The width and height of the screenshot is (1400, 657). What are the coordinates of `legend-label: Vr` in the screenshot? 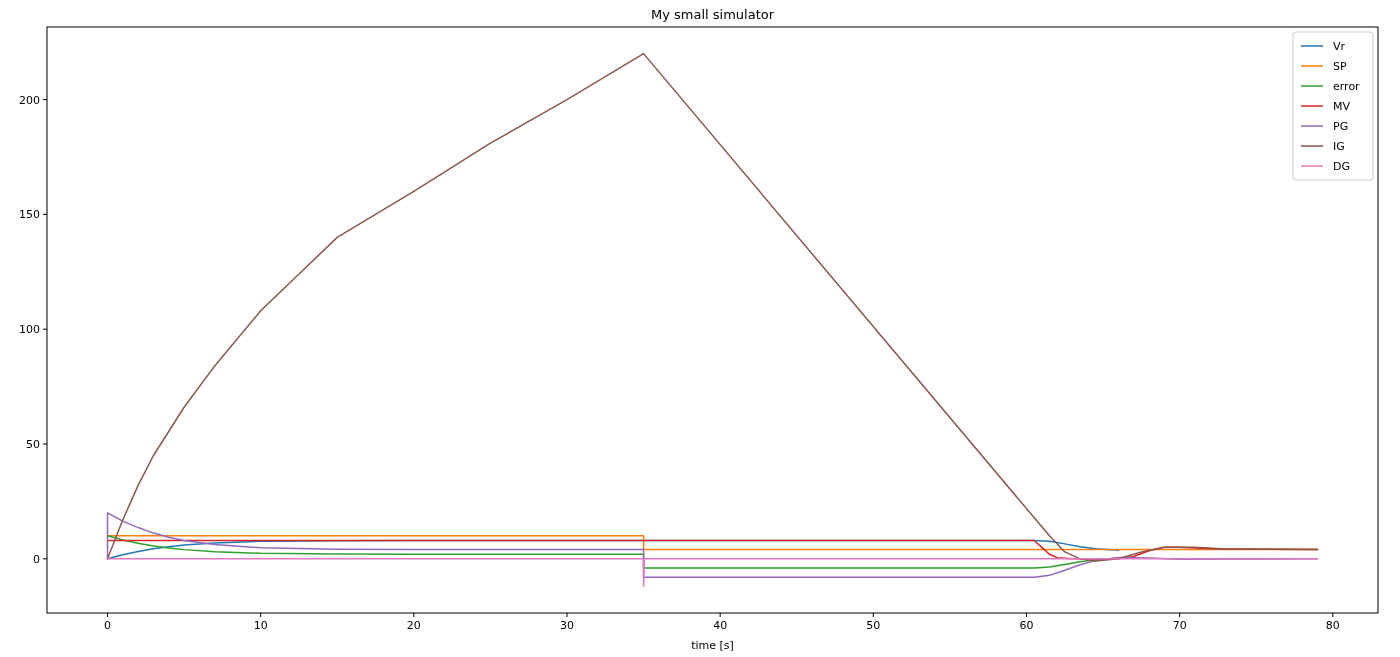 It's located at (1339, 46).